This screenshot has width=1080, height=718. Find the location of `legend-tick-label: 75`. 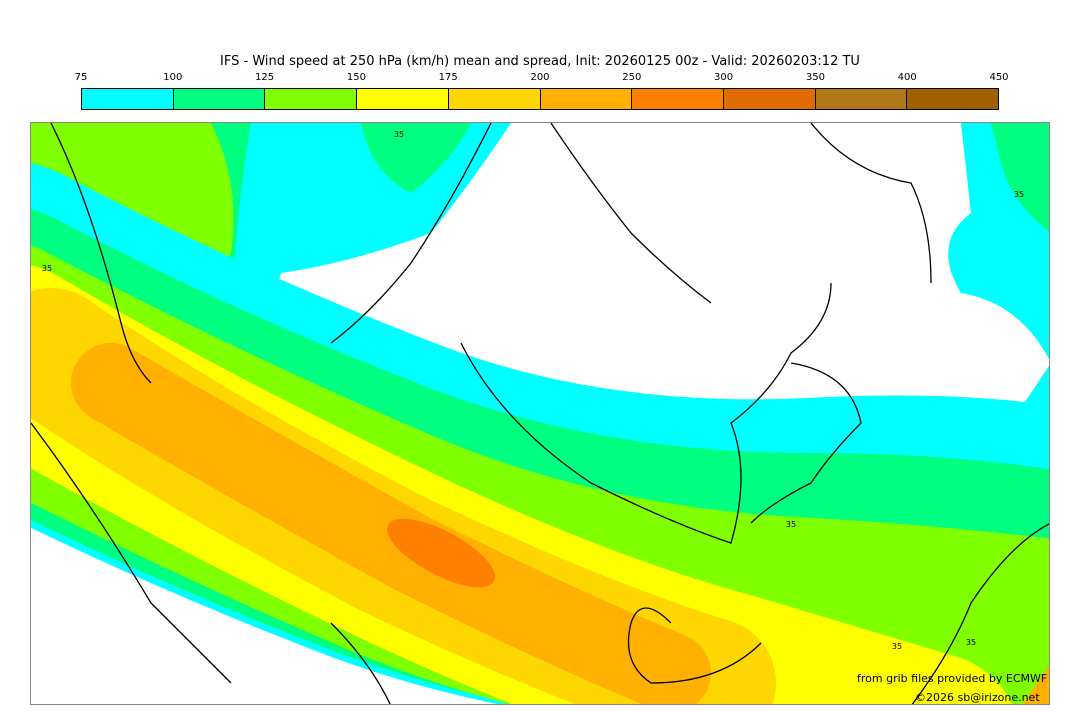

legend-tick-label: 75 is located at coordinates (81, 77).